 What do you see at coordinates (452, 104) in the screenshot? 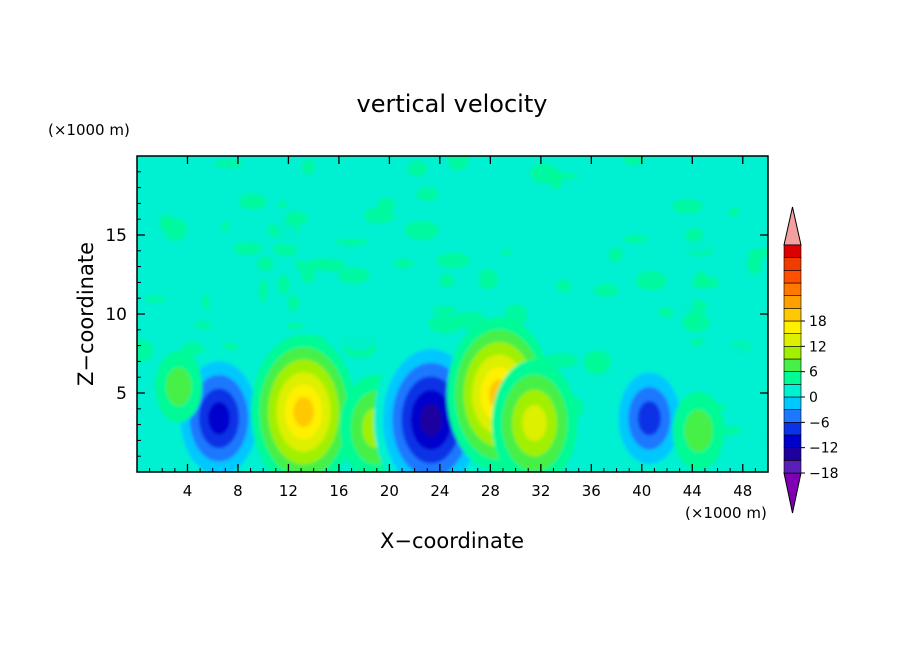
I see `chart-title: vertical velocity` at bounding box center [452, 104].